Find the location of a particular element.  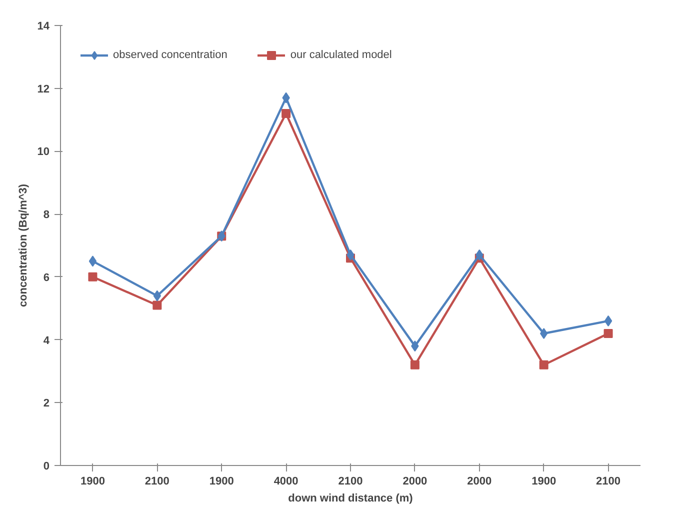

x-axis-title: down wind distance (m) is located at coordinates (351, 498).